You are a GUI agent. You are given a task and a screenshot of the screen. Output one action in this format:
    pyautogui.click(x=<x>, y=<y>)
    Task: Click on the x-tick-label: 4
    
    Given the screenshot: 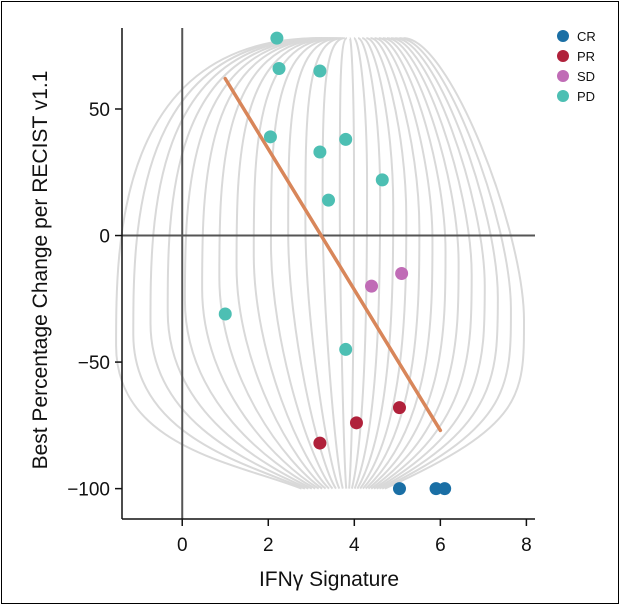 What is the action you would take?
    pyautogui.click(x=354, y=545)
    